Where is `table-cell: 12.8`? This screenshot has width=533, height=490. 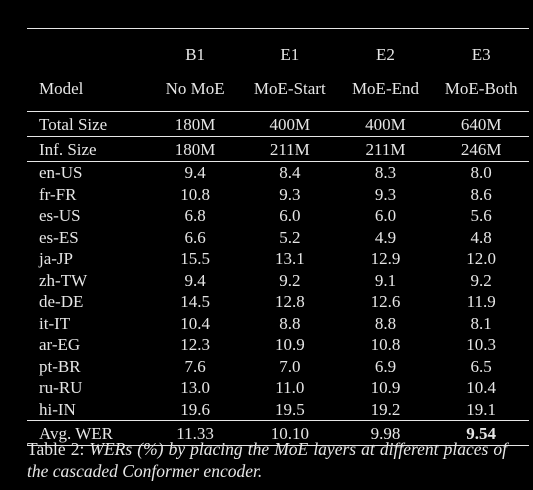 table-cell: 12.8 is located at coordinates (289, 302).